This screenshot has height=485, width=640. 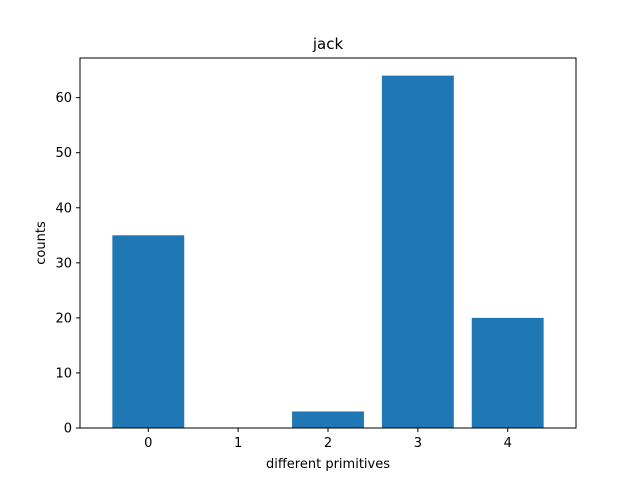 I want to click on y-tick-label: 0, so click(x=68, y=429).